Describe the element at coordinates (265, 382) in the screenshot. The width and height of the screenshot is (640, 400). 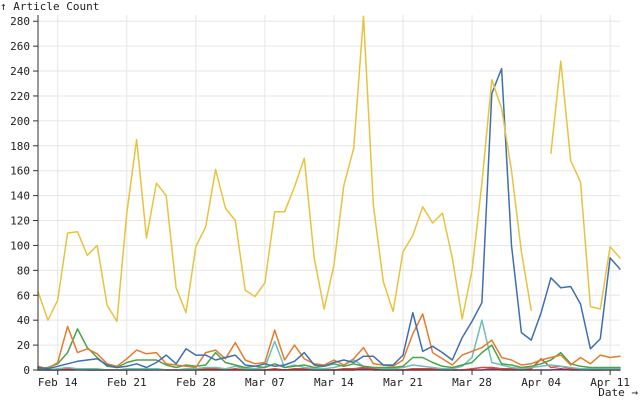
I see `x-tick-label: Mar 07` at that location.